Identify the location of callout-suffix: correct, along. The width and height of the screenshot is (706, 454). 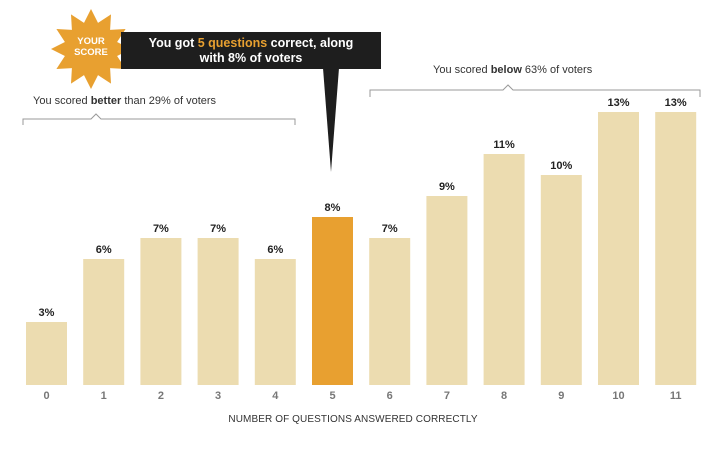
(310, 43).